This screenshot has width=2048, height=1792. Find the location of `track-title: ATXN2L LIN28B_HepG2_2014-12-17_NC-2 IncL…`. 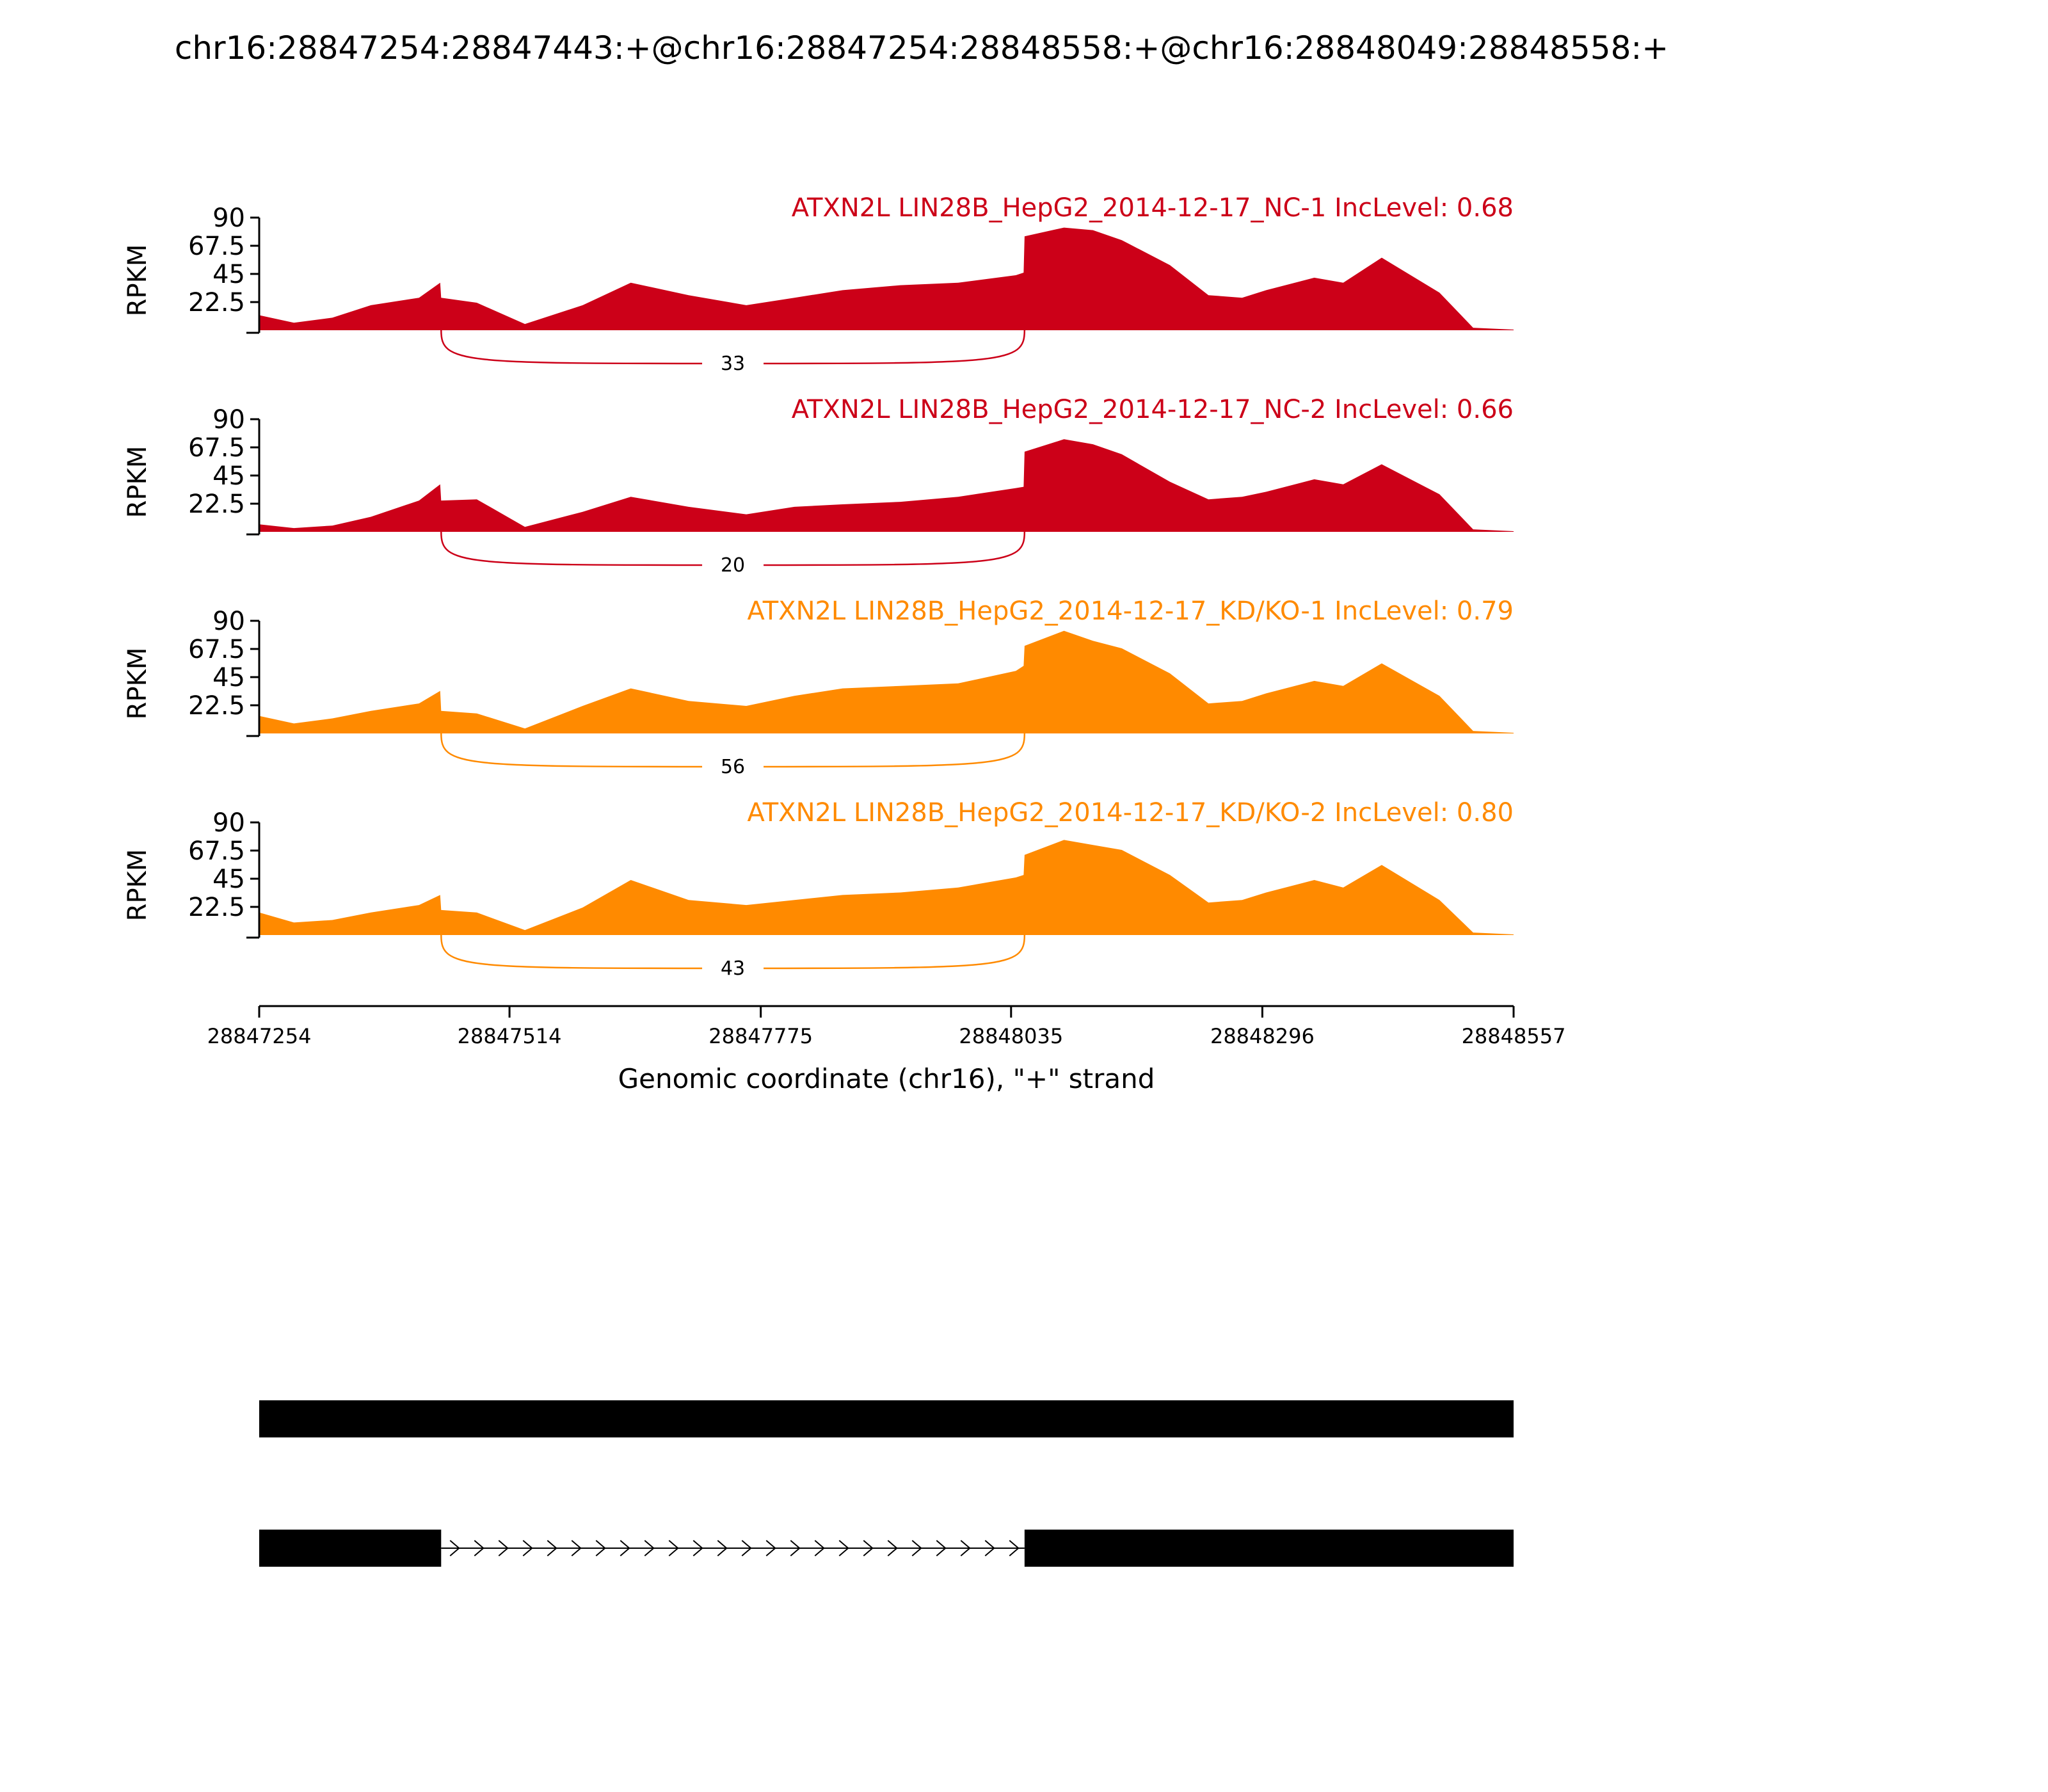

track-title: ATXN2L LIN28B_HepG2_2014-12-17_NC-2 IncL… is located at coordinates (1153, 409).